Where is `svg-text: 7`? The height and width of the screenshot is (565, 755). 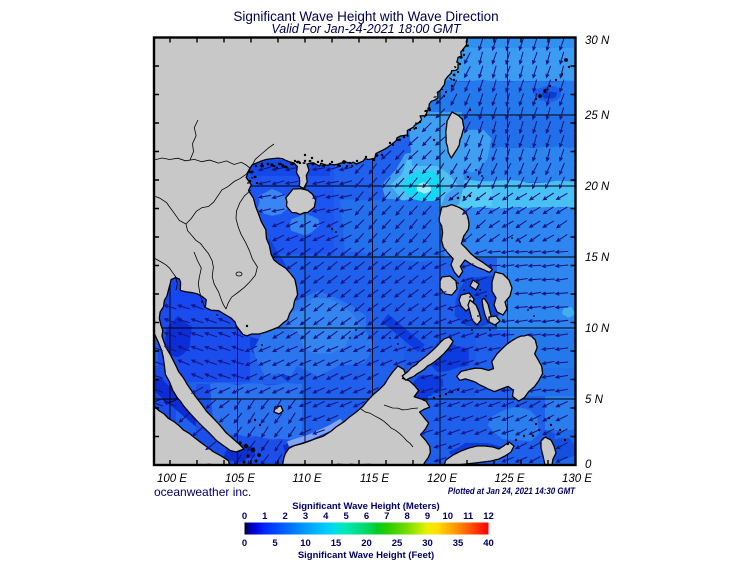 svg-text: 7 is located at coordinates (386, 516).